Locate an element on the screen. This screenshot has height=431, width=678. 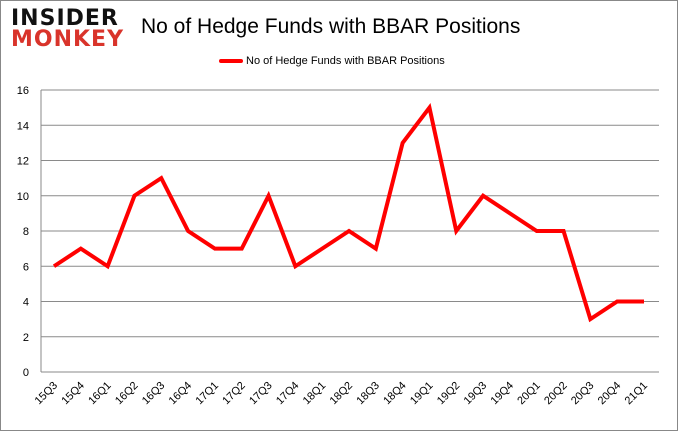
x-tick-label: 18Q4 is located at coordinates (395, 394).